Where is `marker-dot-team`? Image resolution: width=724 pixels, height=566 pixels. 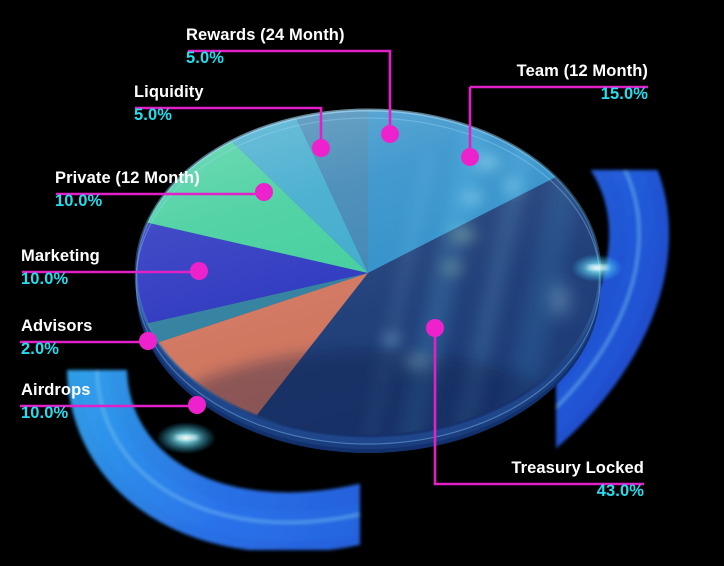
marker-dot-team is located at coordinates (470, 157).